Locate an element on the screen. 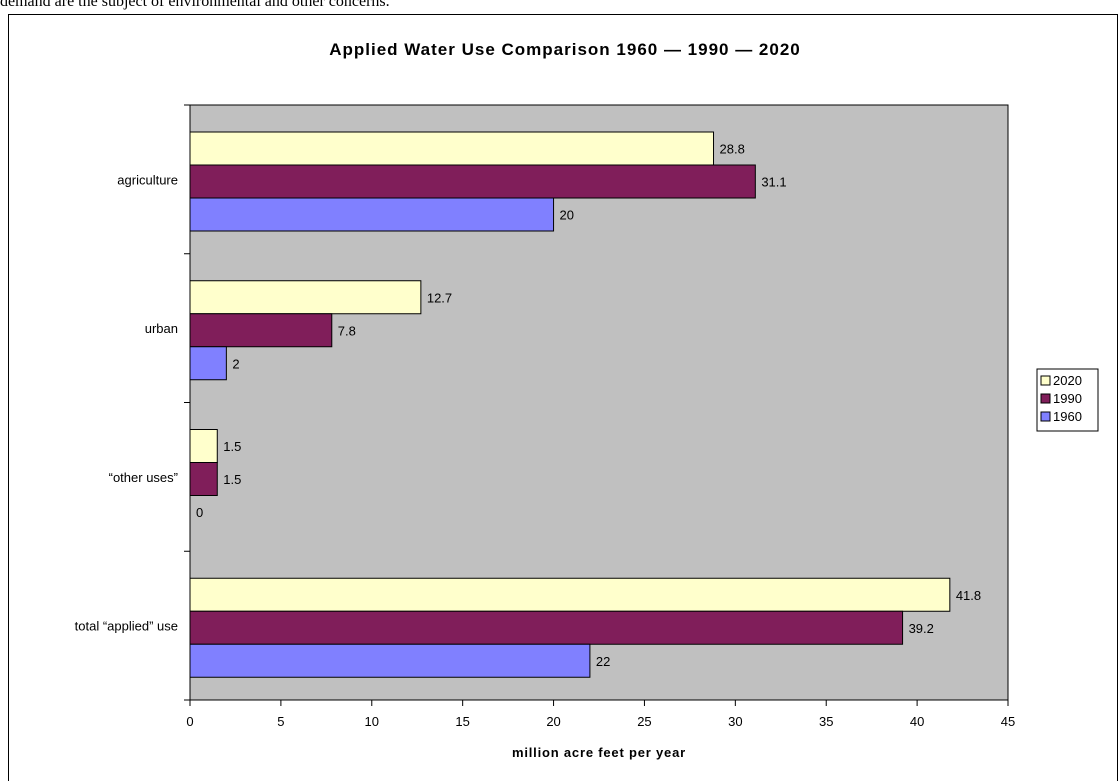 This screenshot has height=781, width=1119. legend-label-1990: 1990 is located at coordinates (1067, 398).